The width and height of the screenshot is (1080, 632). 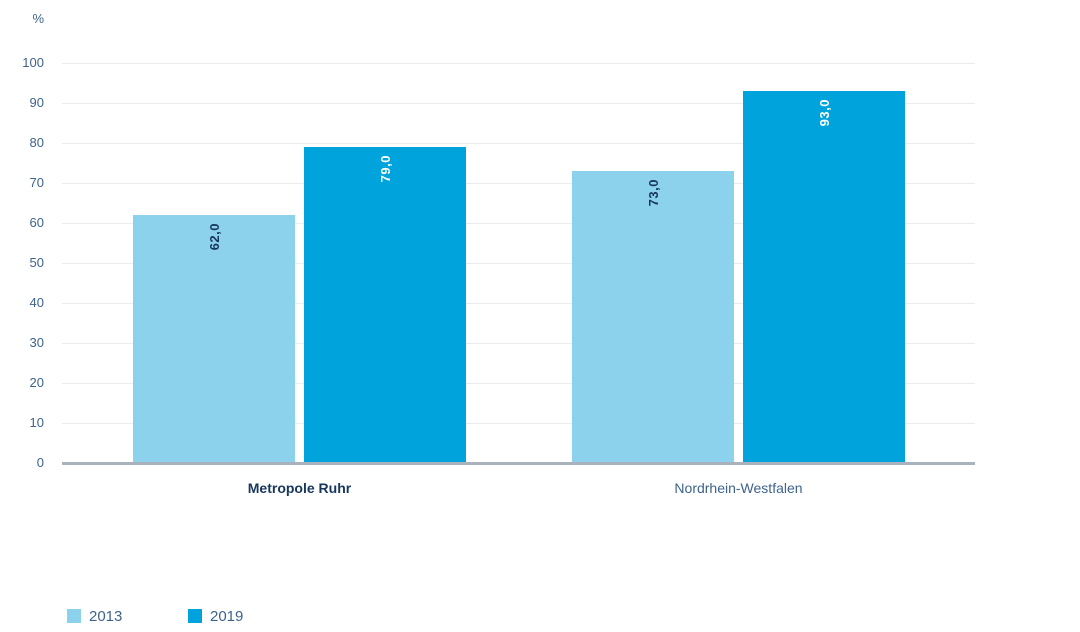 I want to click on legend: 2013 2019, so click(x=540, y=617).